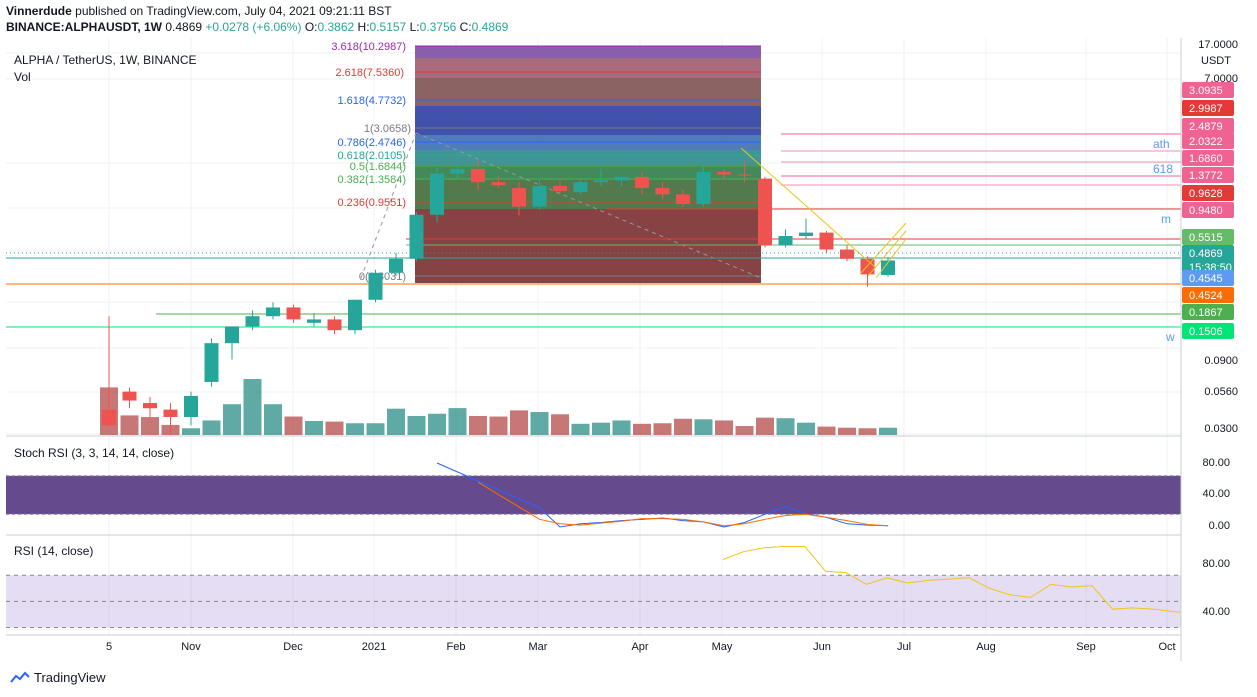 This screenshot has width=1257, height=697. I want to click on price-badge-text-12: 0.4524, so click(1206, 296).